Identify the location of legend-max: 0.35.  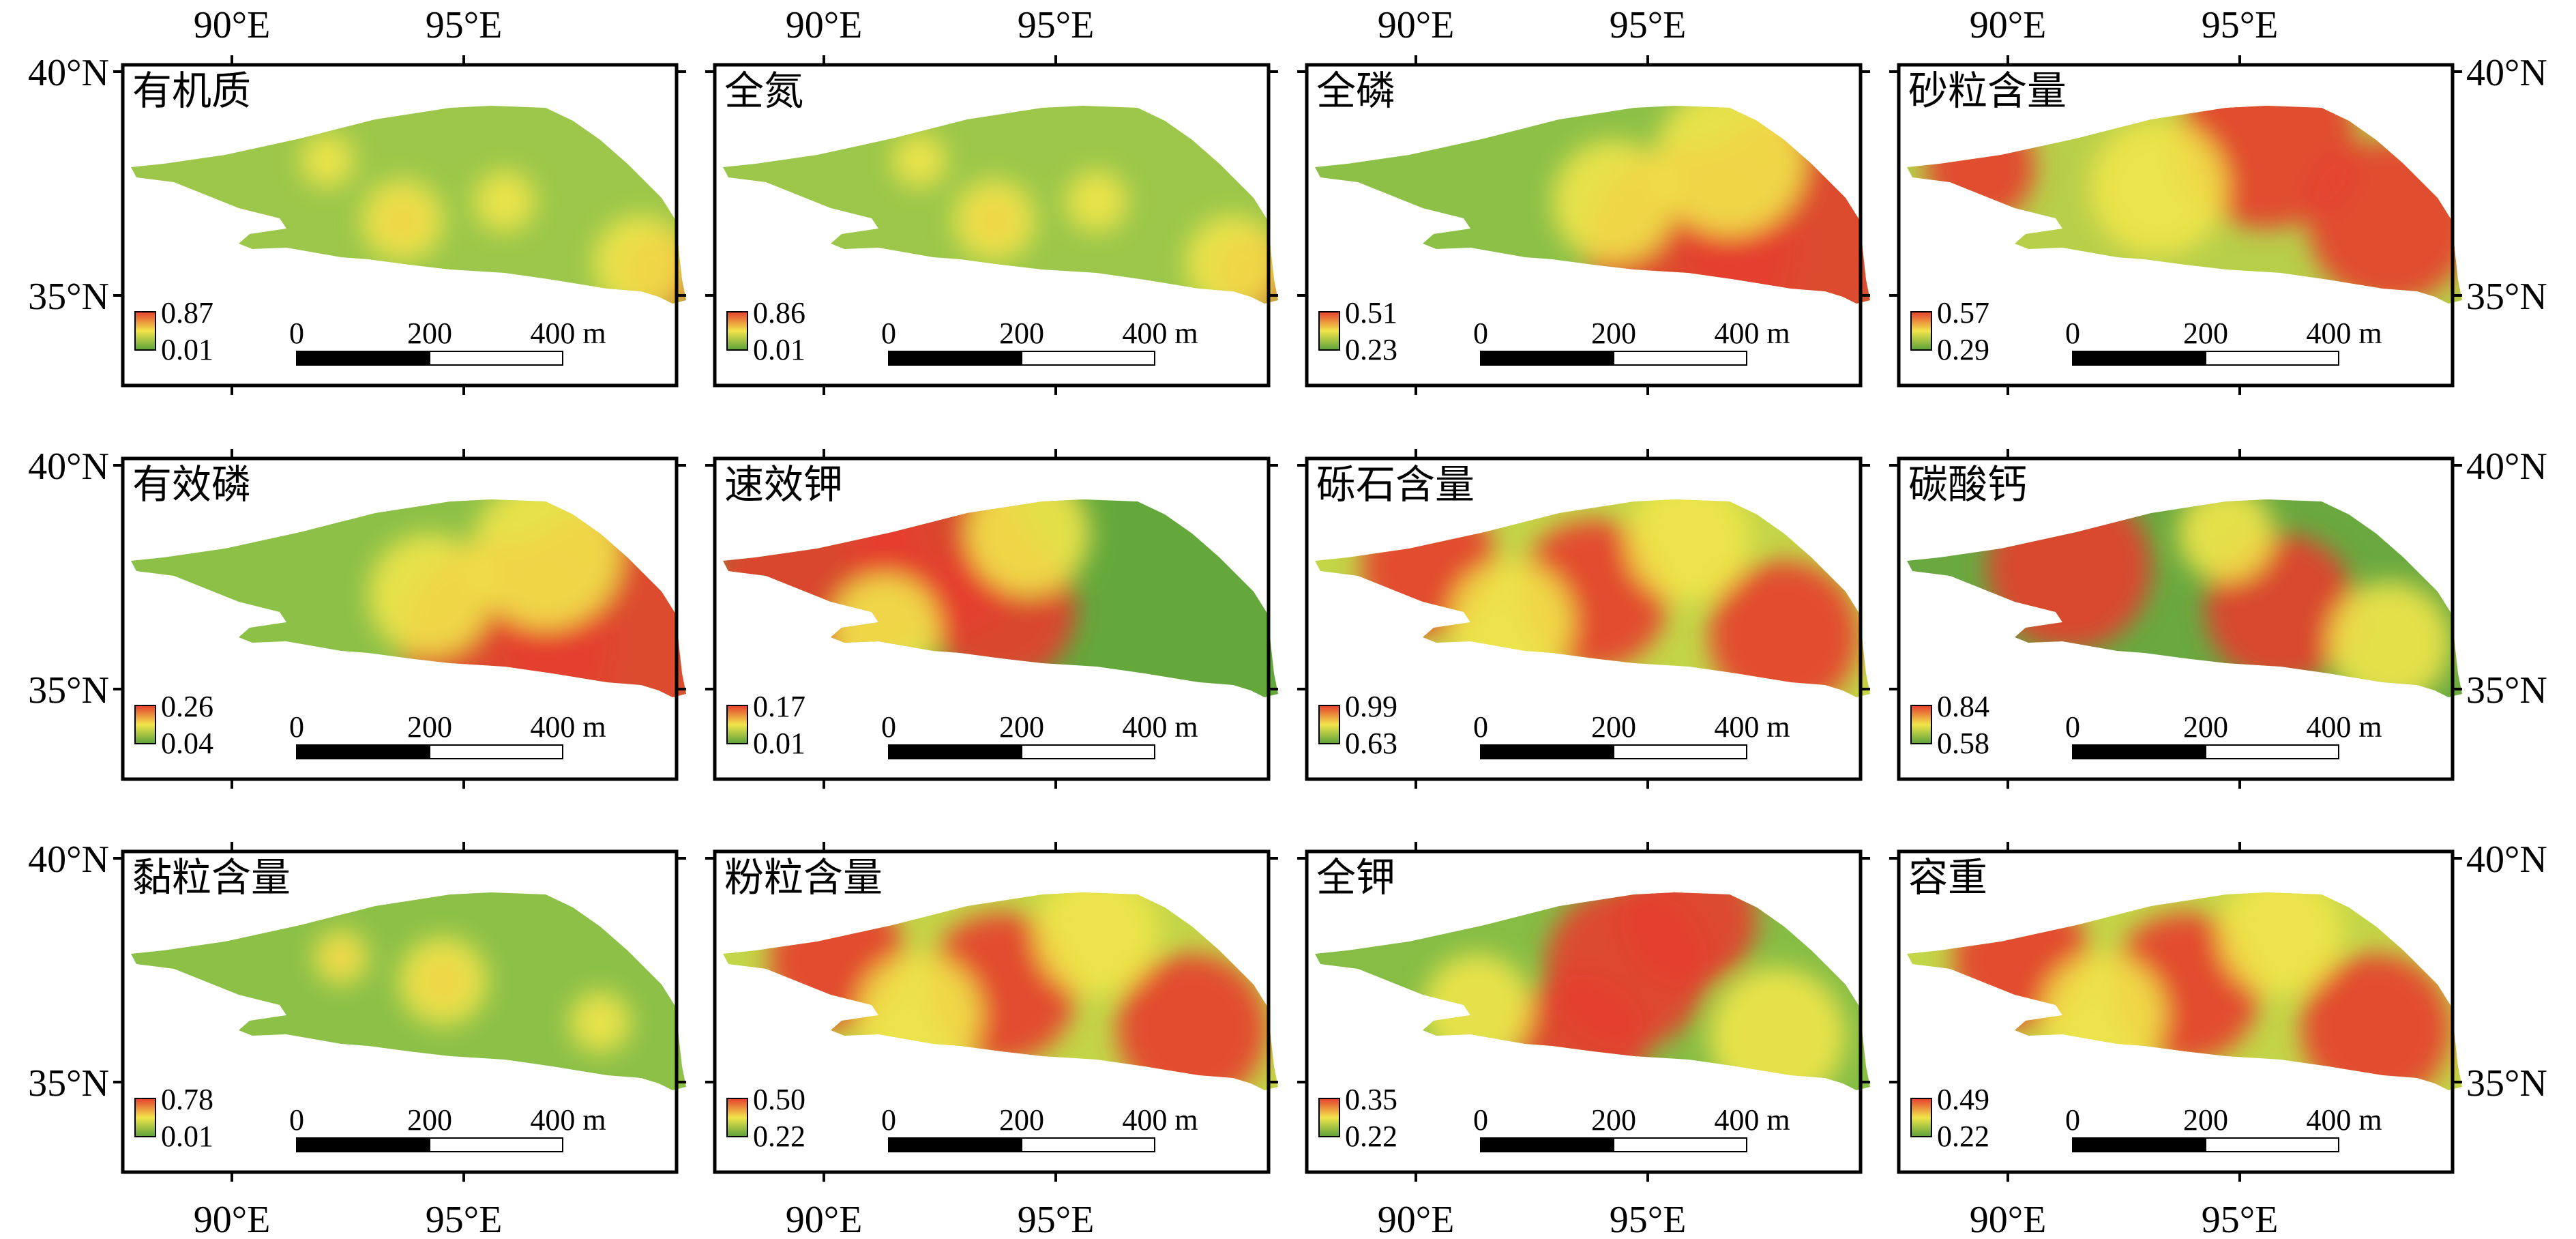
(1371, 1099).